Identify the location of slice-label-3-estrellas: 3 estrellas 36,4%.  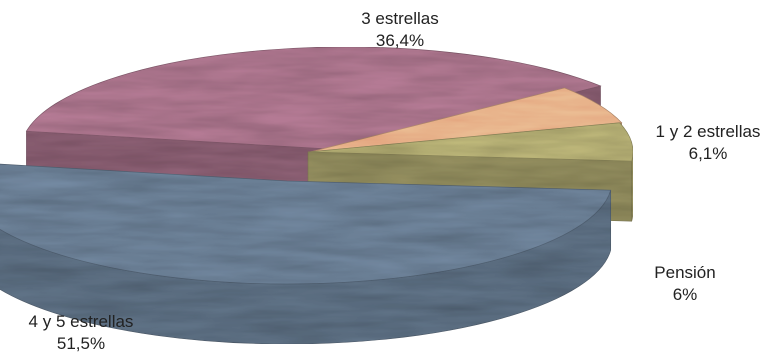
(400, 30).